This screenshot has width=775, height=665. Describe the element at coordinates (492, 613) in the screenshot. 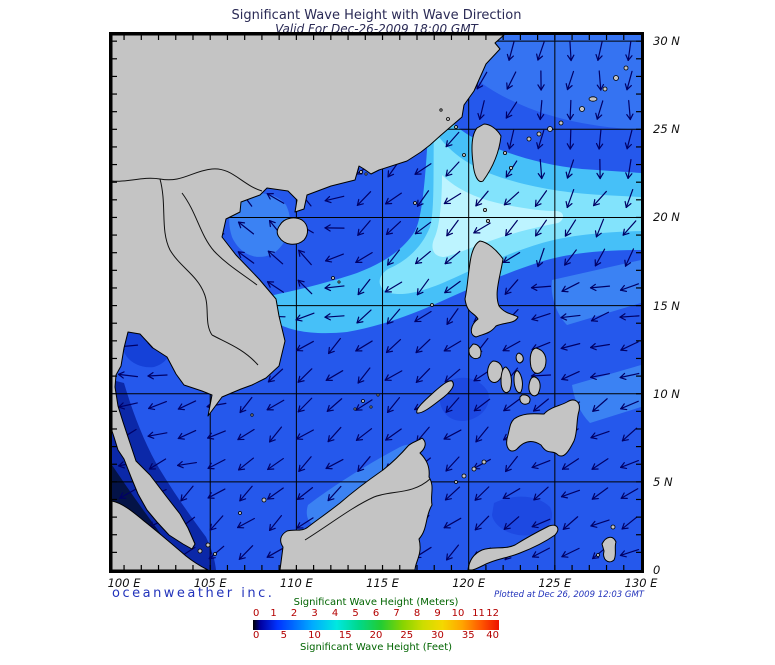

I see `legend-meters-tick: 12` at that location.